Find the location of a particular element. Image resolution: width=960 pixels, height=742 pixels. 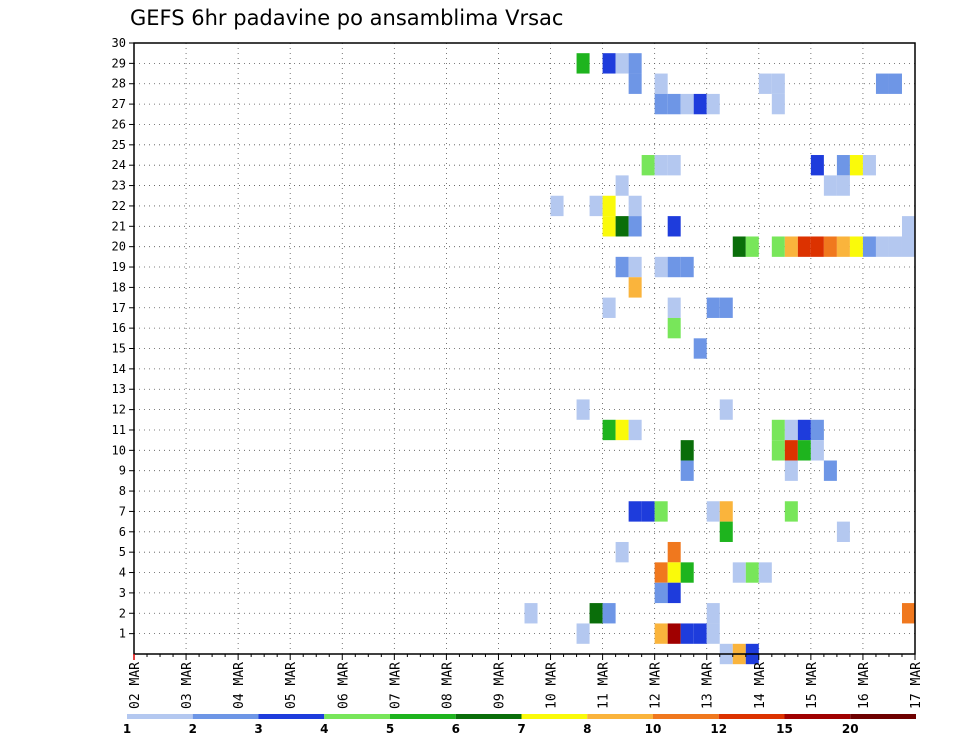

x-tick-label: 05 MAR is located at coordinates (291, 685).